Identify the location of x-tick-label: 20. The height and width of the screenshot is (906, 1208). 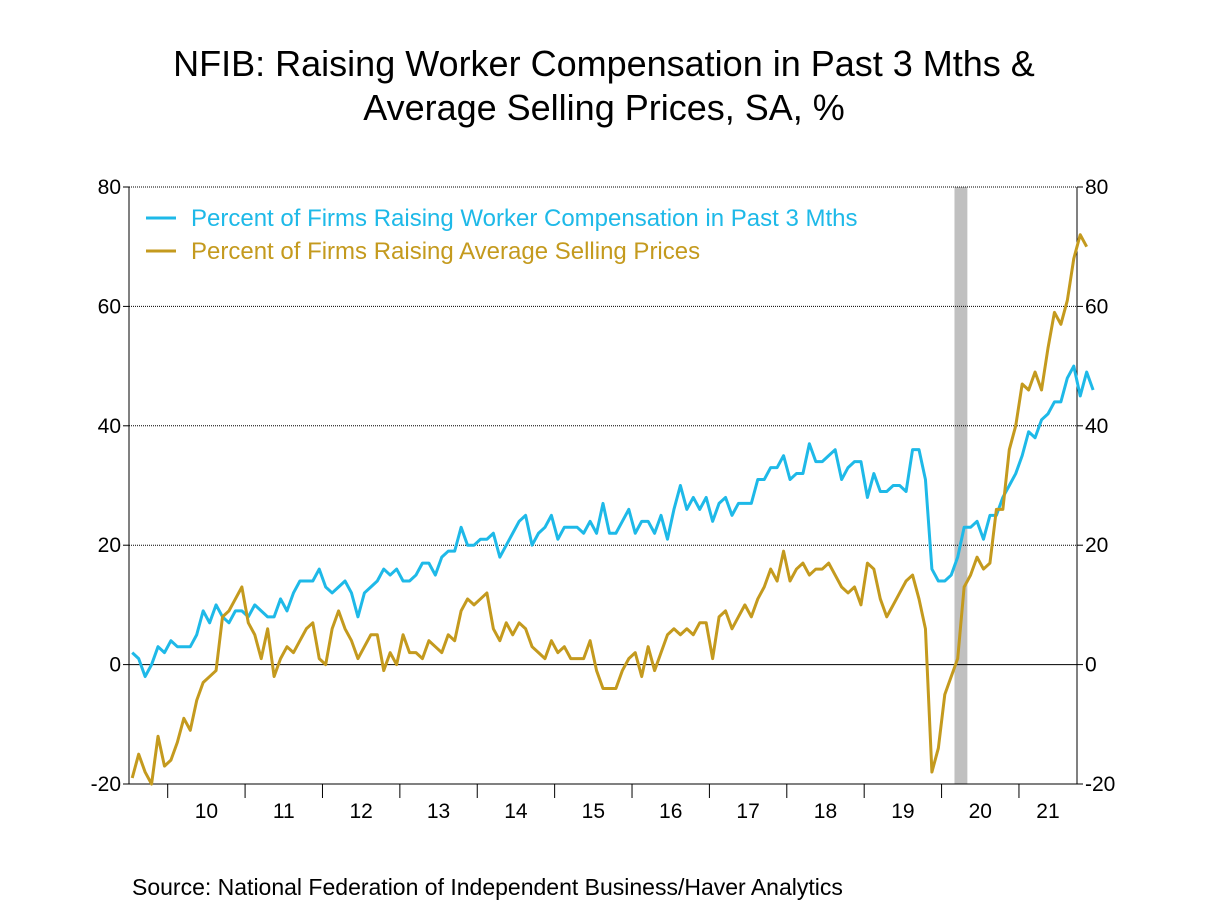
(980, 811).